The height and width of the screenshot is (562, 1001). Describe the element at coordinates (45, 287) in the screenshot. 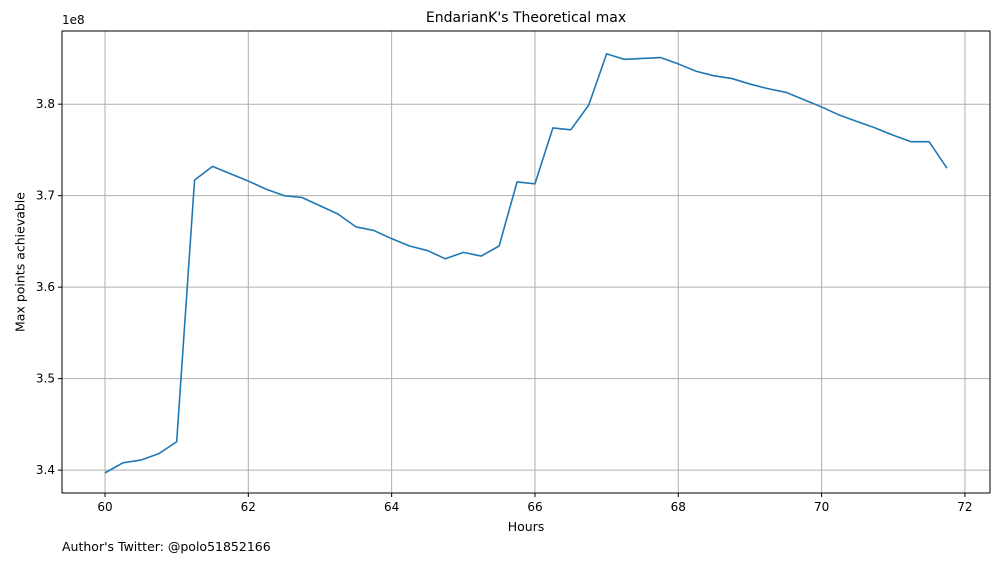

I see `y-tick-label: 3.6` at that location.